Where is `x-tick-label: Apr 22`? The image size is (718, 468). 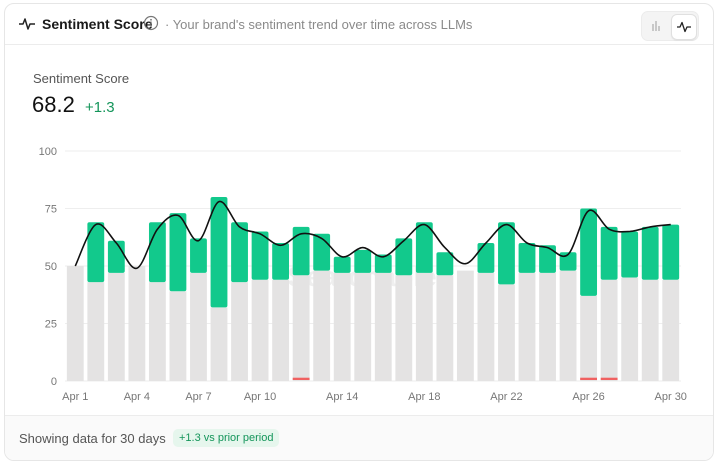
x-tick-label: Apr 22 is located at coordinates (506, 397).